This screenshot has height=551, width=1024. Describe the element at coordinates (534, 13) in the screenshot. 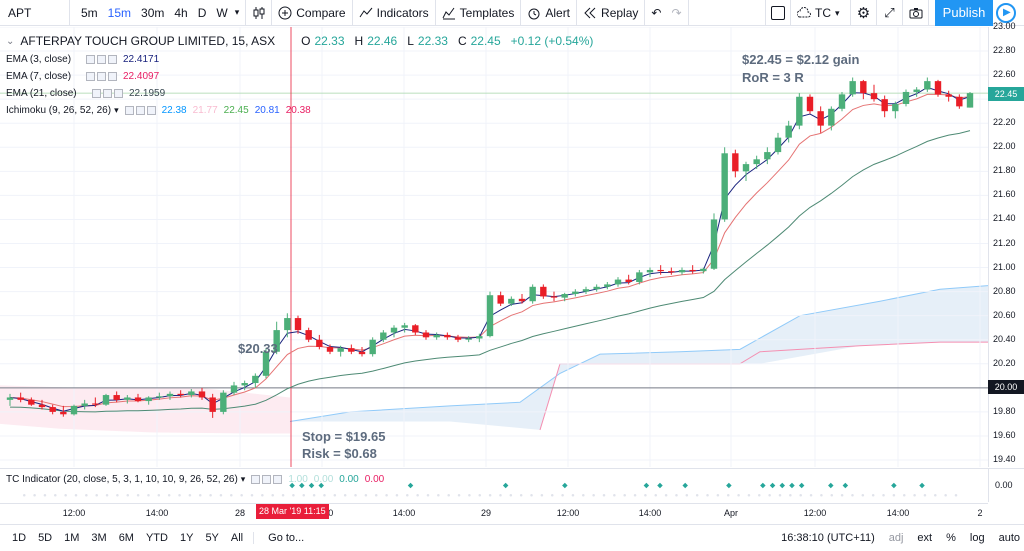

I see `alarm-clock-icon` at that location.